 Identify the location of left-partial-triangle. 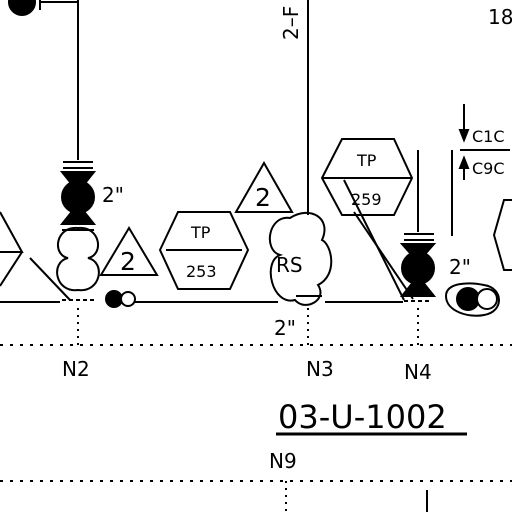
(12, 232).